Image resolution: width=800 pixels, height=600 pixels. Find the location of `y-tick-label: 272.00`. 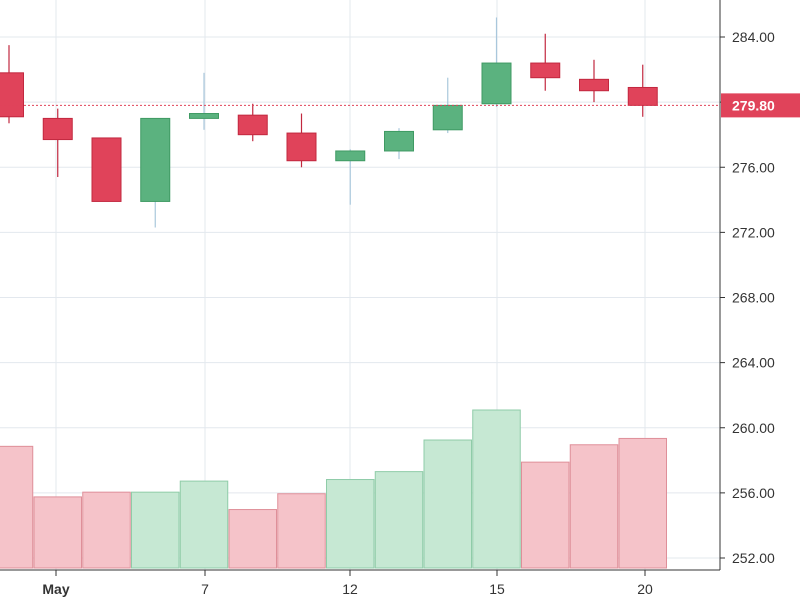

y-tick-label: 272.00 is located at coordinates (753, 232).